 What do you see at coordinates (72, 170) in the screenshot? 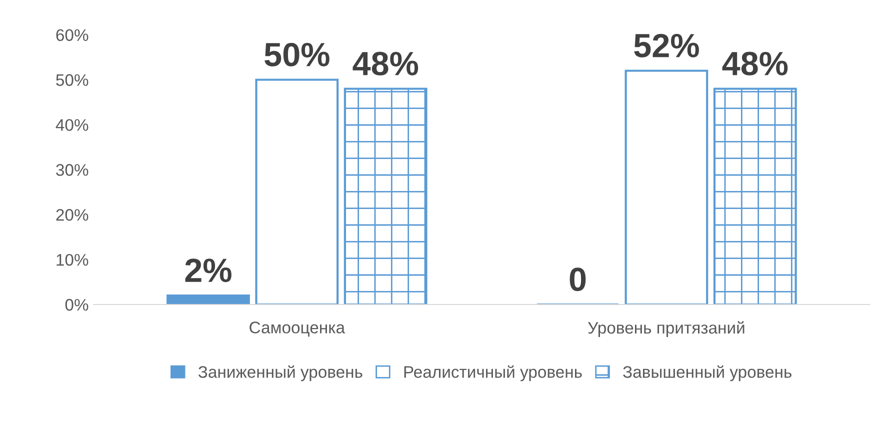
I see `y-tick-label: 30%` at bounding box center [72, 170].